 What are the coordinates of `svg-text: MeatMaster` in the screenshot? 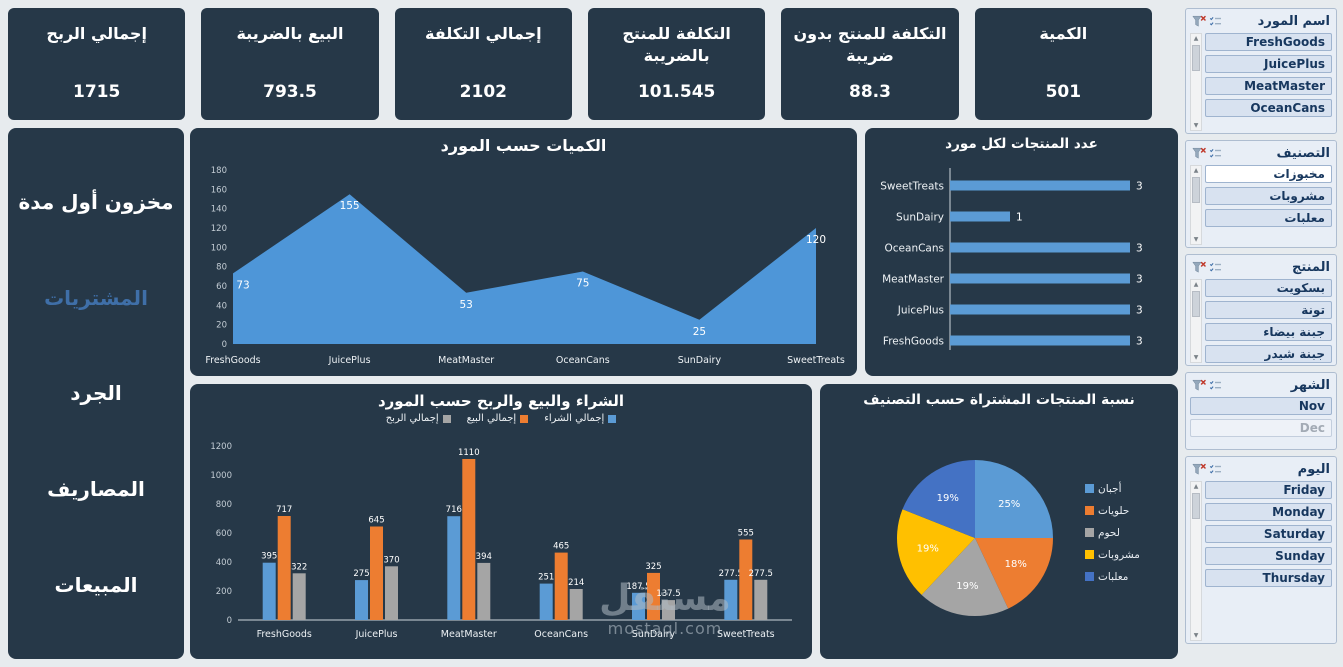 It's located at (466, 360).